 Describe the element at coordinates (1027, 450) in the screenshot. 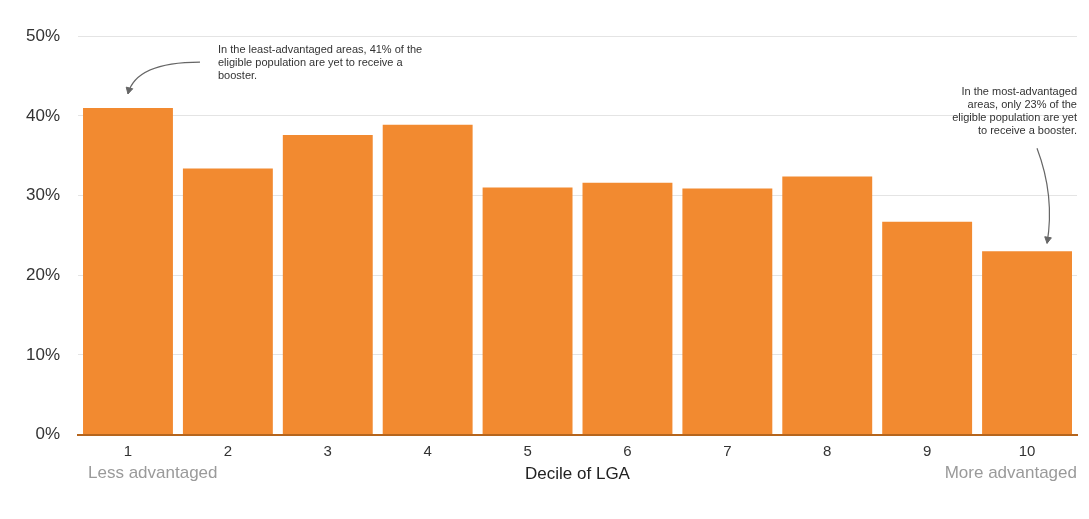

I see `x-tick-label: 10` at that location.